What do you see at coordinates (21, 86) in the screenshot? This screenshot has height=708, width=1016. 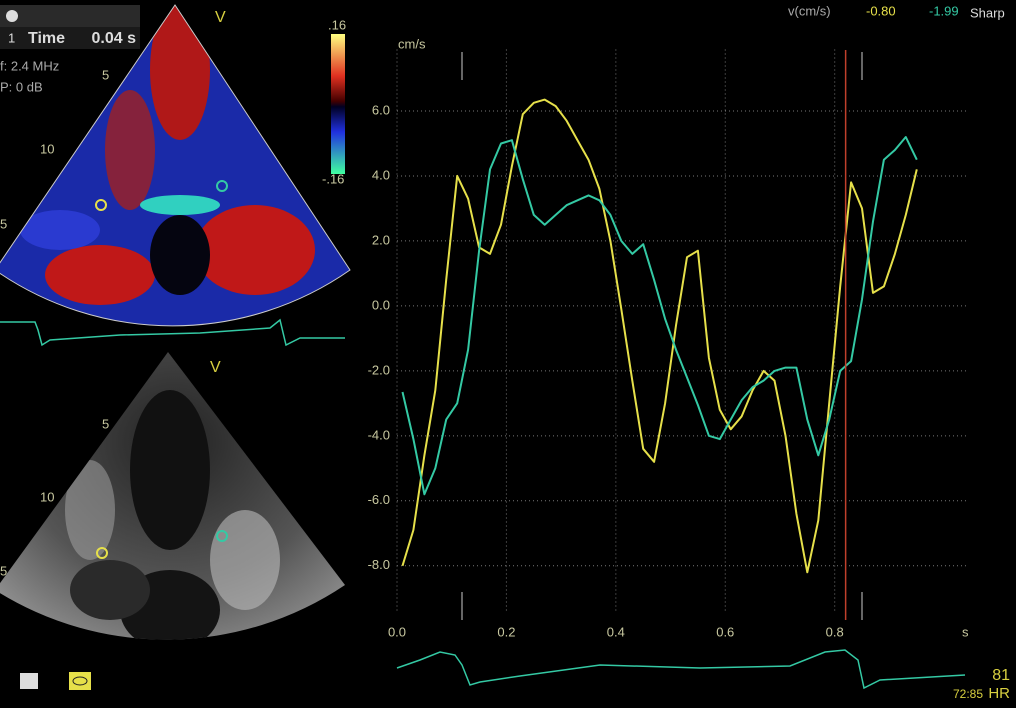 I see `power: P: 0 dB` at bounding box center [21, 86].